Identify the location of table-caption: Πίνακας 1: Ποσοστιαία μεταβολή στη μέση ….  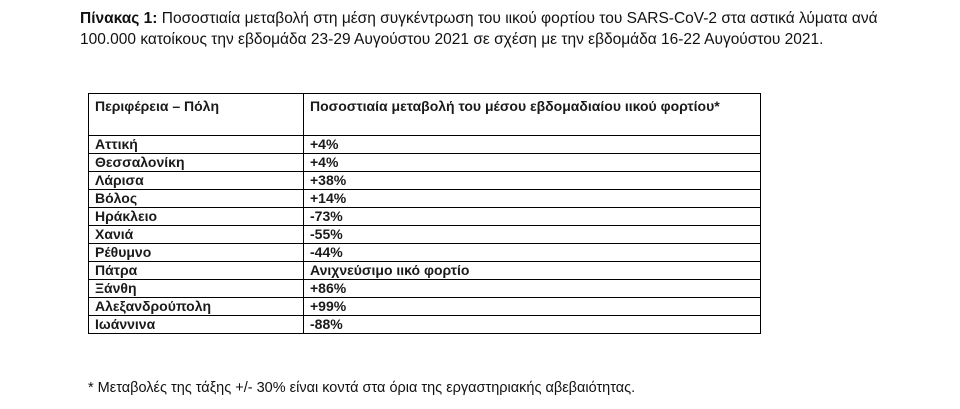
(480, 29).